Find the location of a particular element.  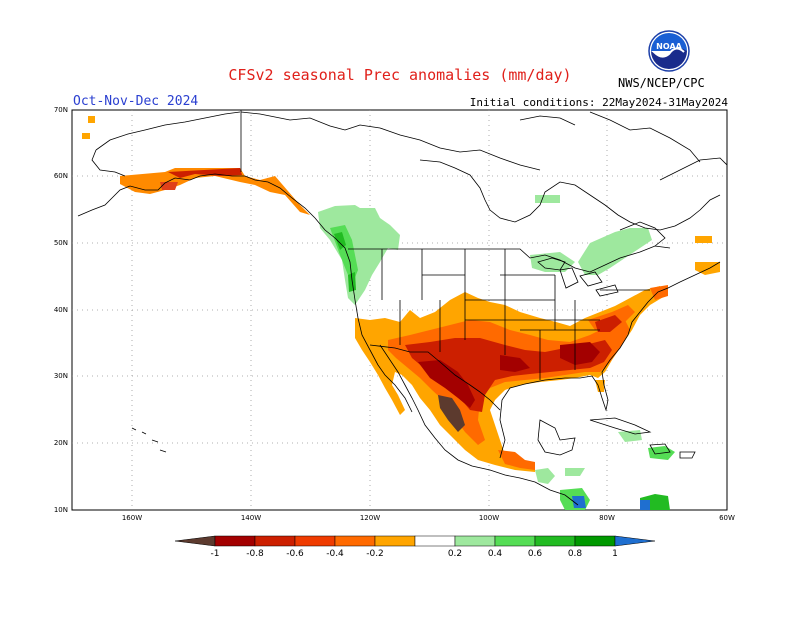

colorbar-label: 0.2 is located at coordinates (455, 554).